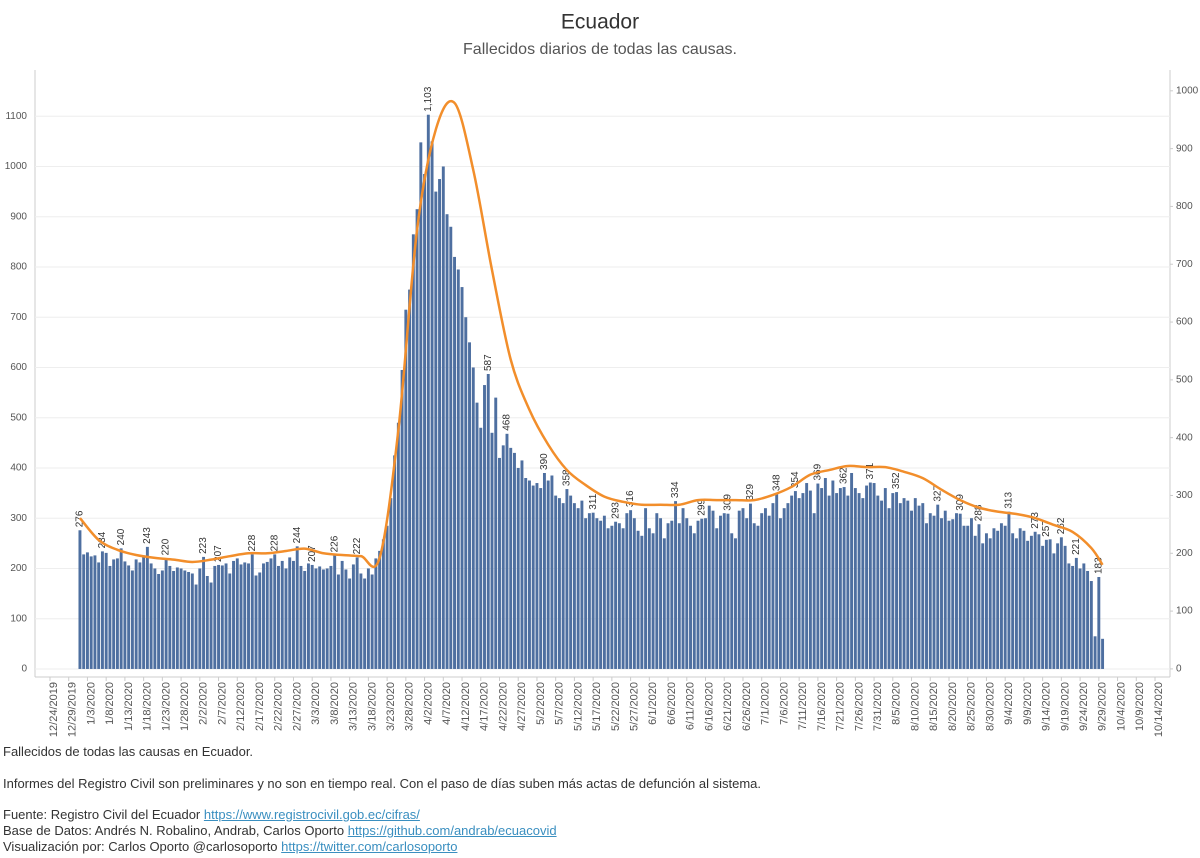 The height and width of the screenshot is (858, 1200). Describe the element at coordinates (466, 706) in the screenshot. I see `x-tick-label: 4/12/2020` at that location.